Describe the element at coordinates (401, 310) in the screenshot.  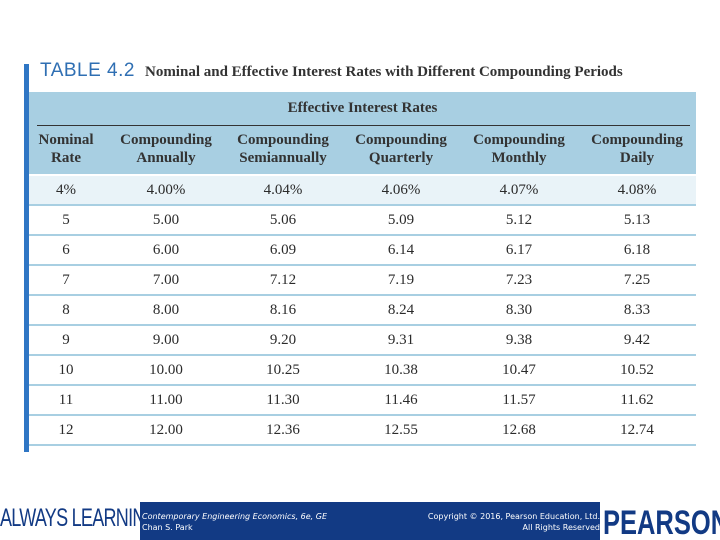
I see `cell-quarterly: 8.24` at that location.